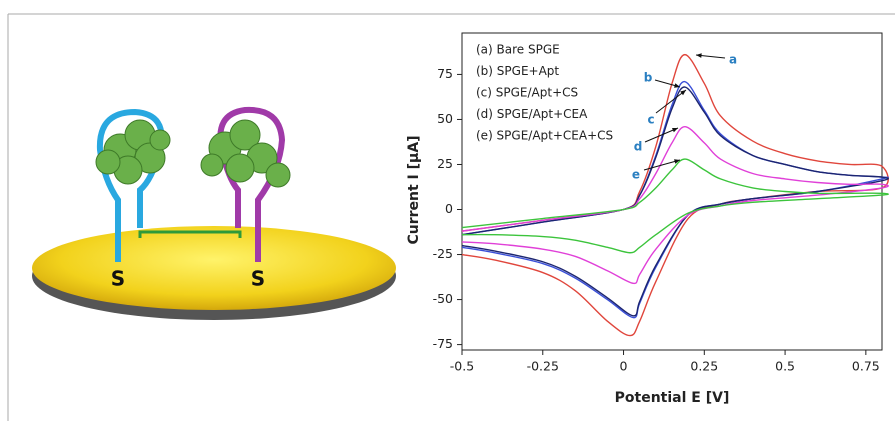 Image resolution: width=895 pixels, height=421 pixels. What do you see at coordinates (543, 366) in the screenshot?
I see `x-tick-label: -0.25` at bounding box center [543, 366].